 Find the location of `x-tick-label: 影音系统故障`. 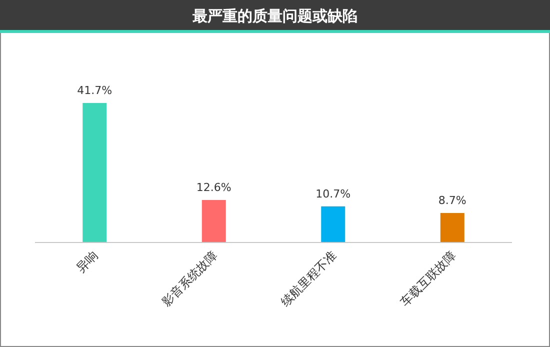

x-tick-label: 影音系统故障 is located at coordinates (189, 279).